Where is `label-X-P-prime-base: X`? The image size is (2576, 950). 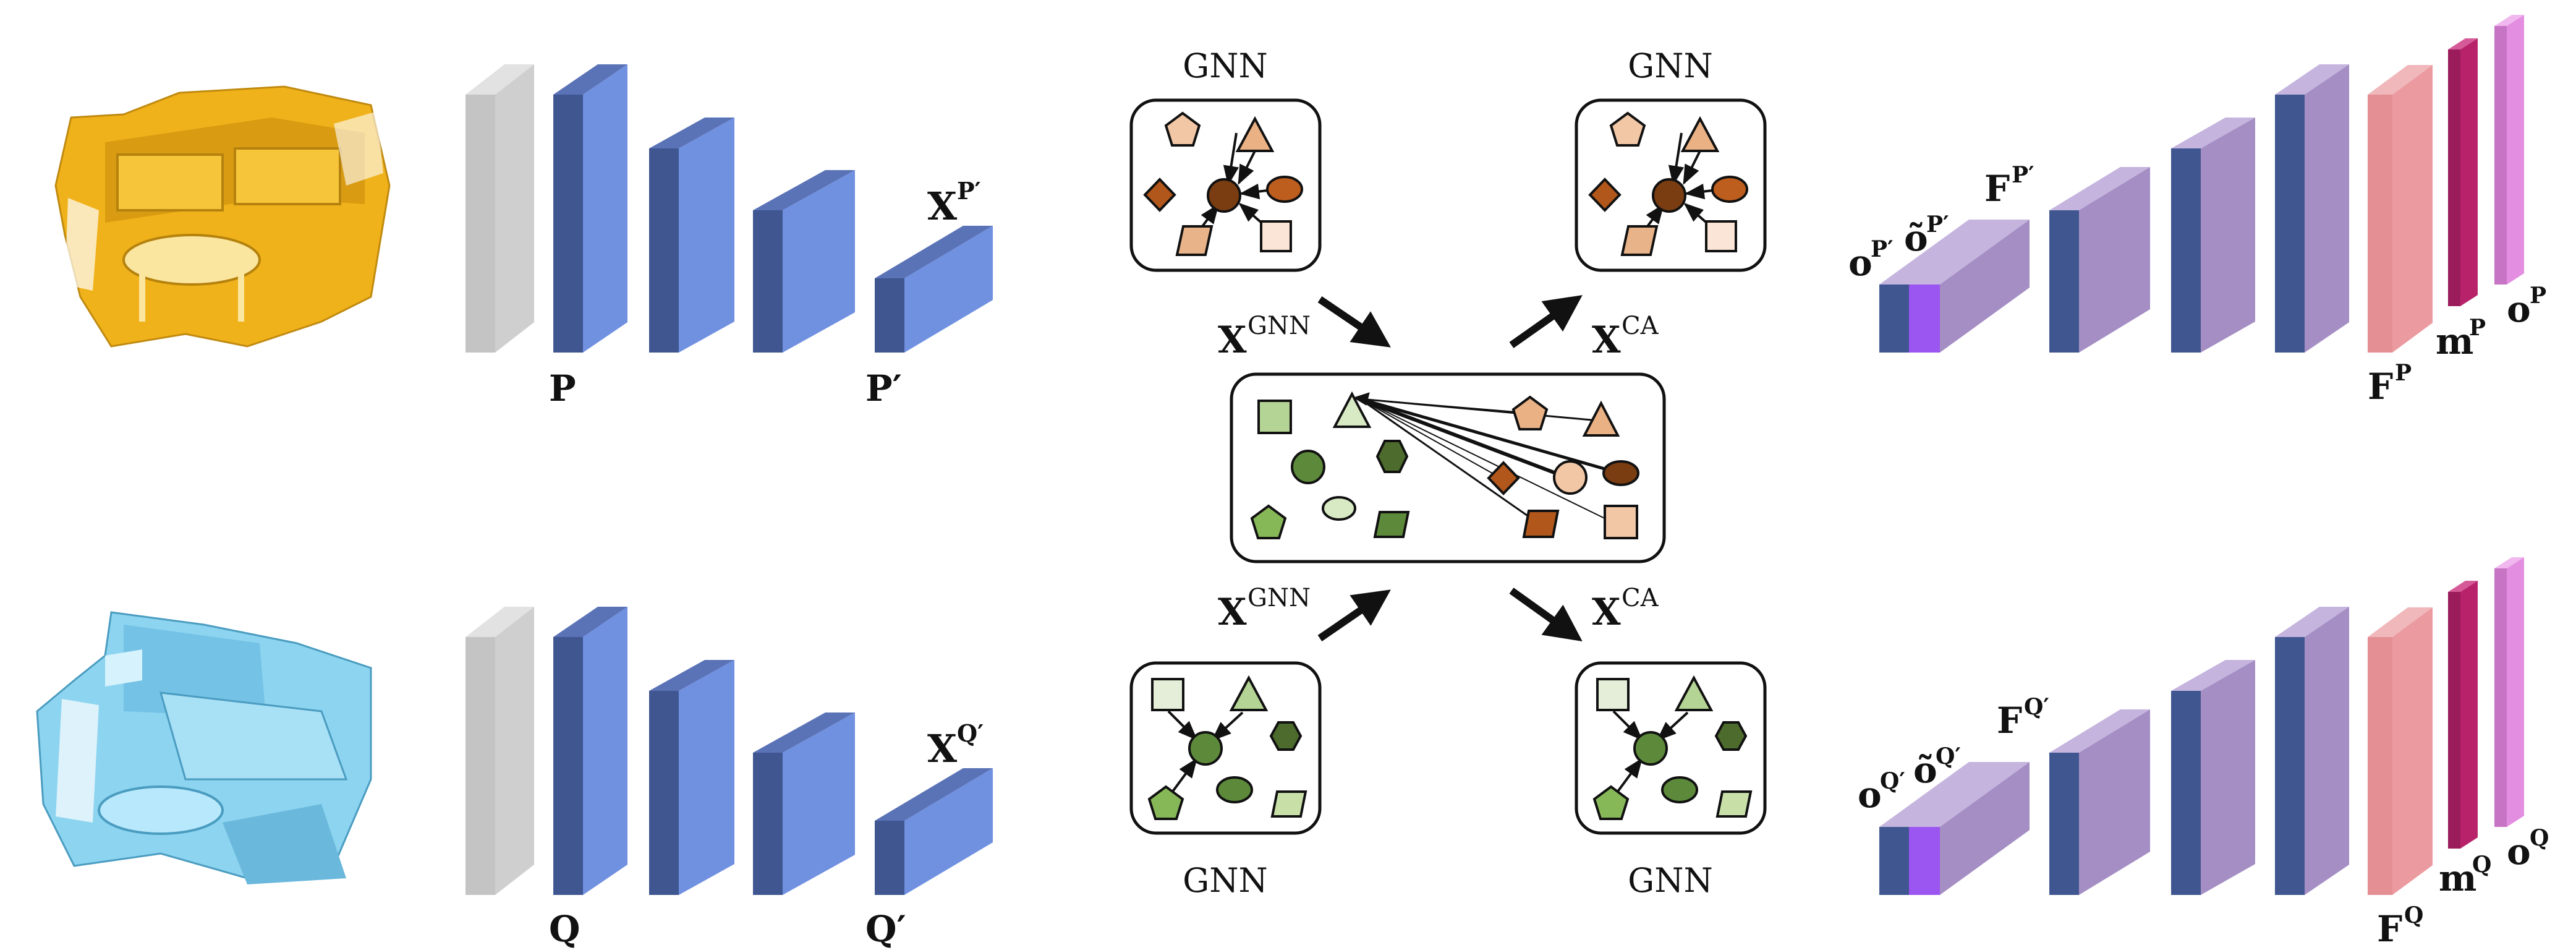 label-X-P-prime-base: X is located at coordinates (942, 207).